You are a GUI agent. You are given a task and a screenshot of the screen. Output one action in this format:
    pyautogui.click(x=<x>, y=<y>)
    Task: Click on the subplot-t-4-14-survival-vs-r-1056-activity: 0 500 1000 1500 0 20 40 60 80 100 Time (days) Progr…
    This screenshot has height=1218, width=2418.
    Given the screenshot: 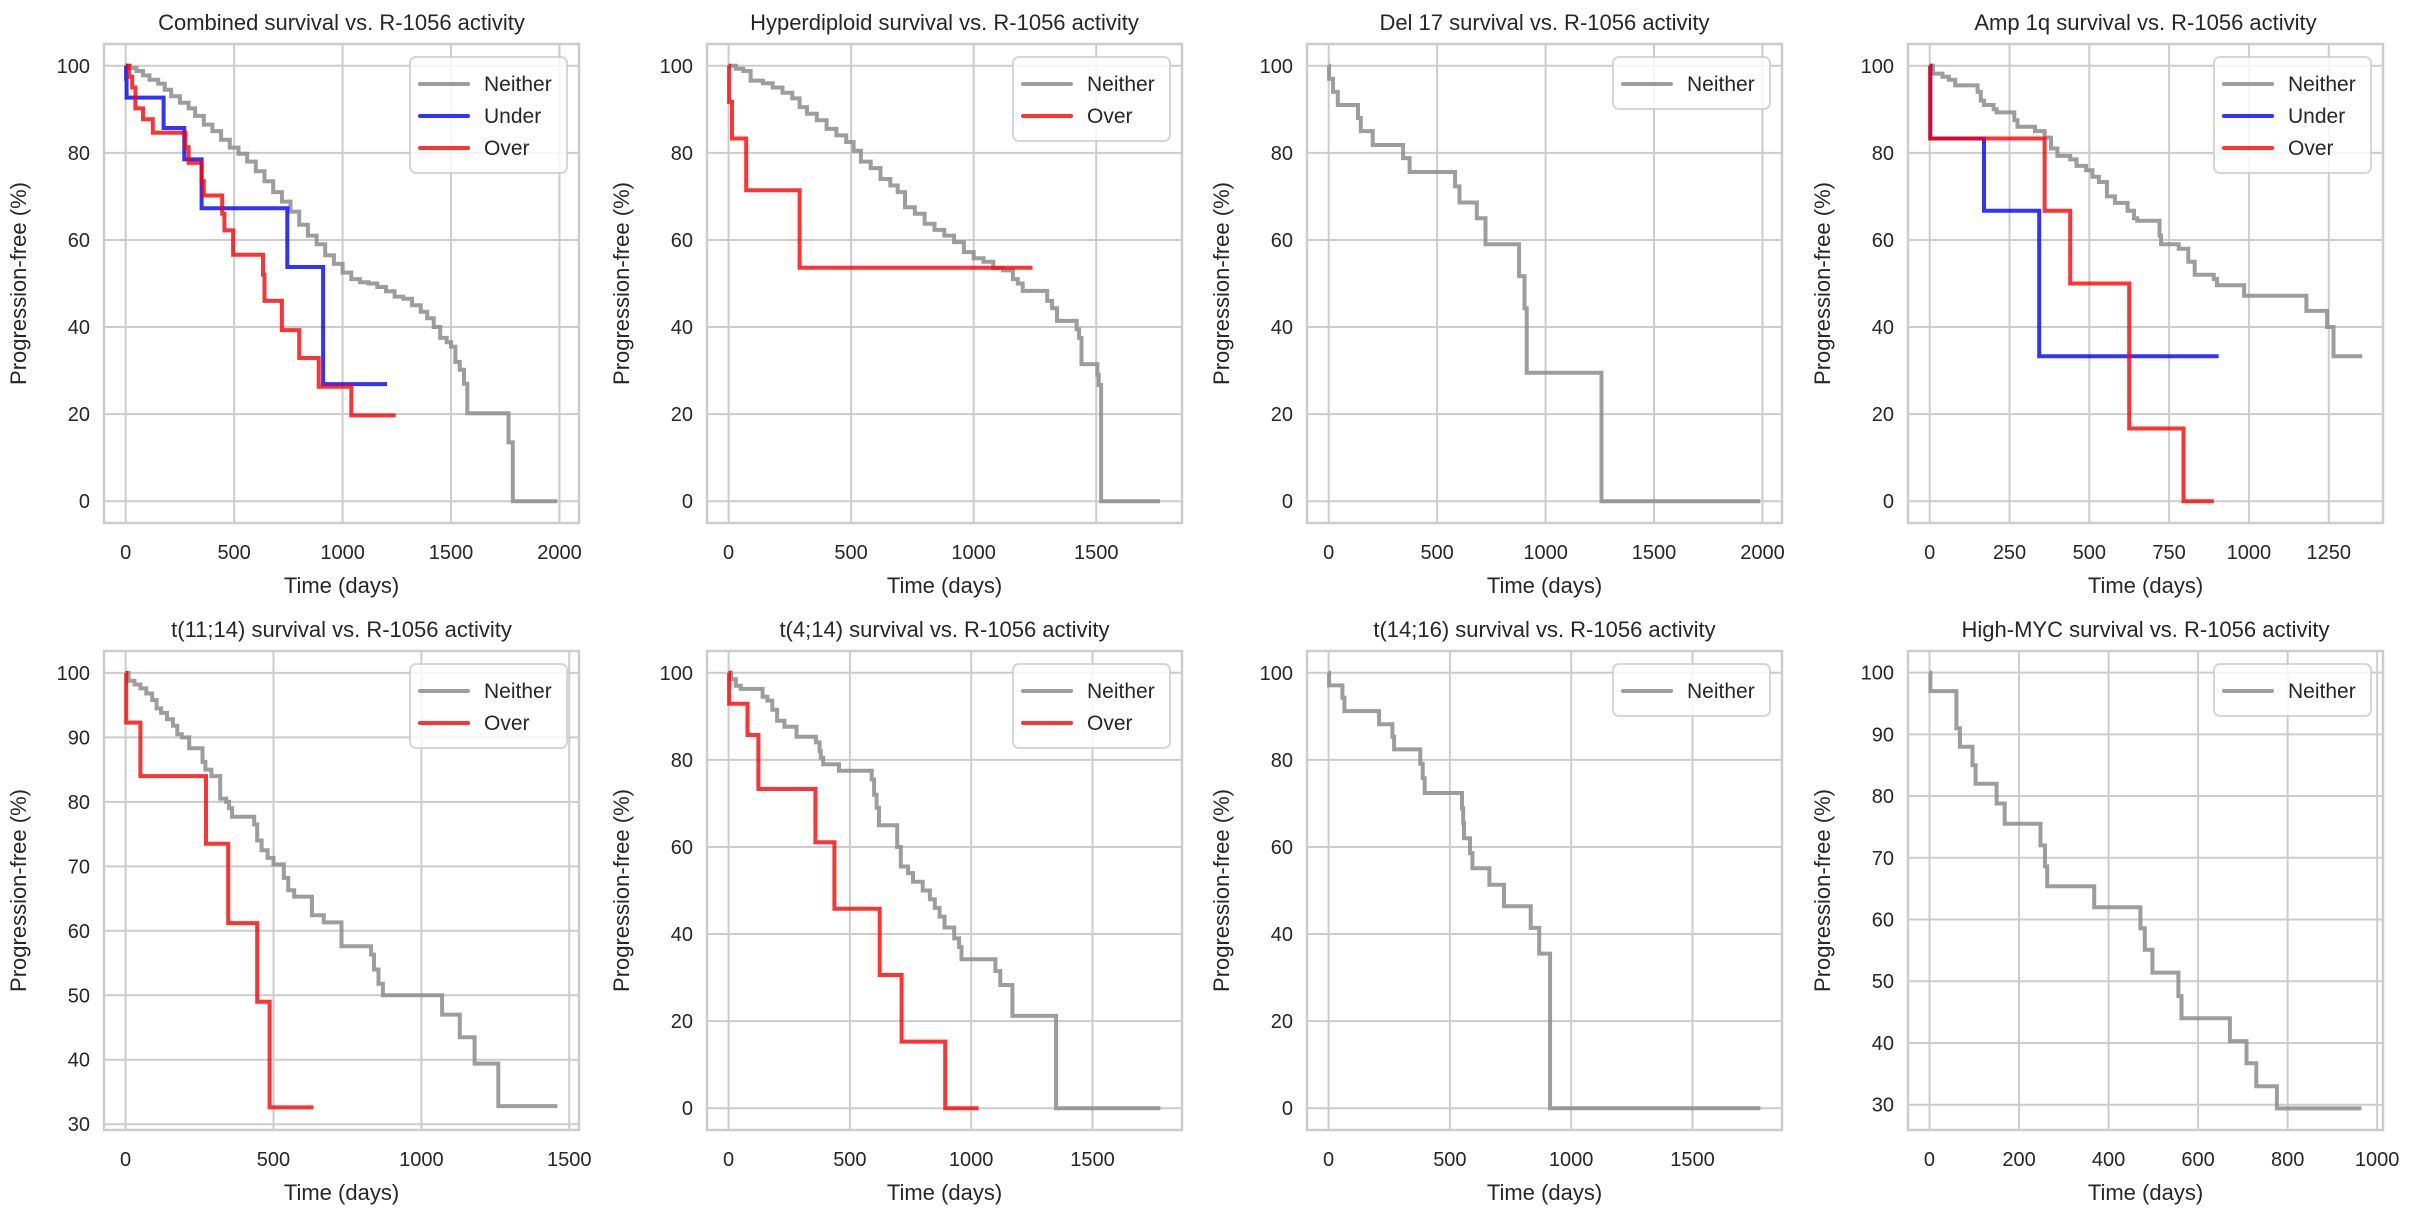 What is the action you would take?
    pyautogui.click(x=896, y=911)
    